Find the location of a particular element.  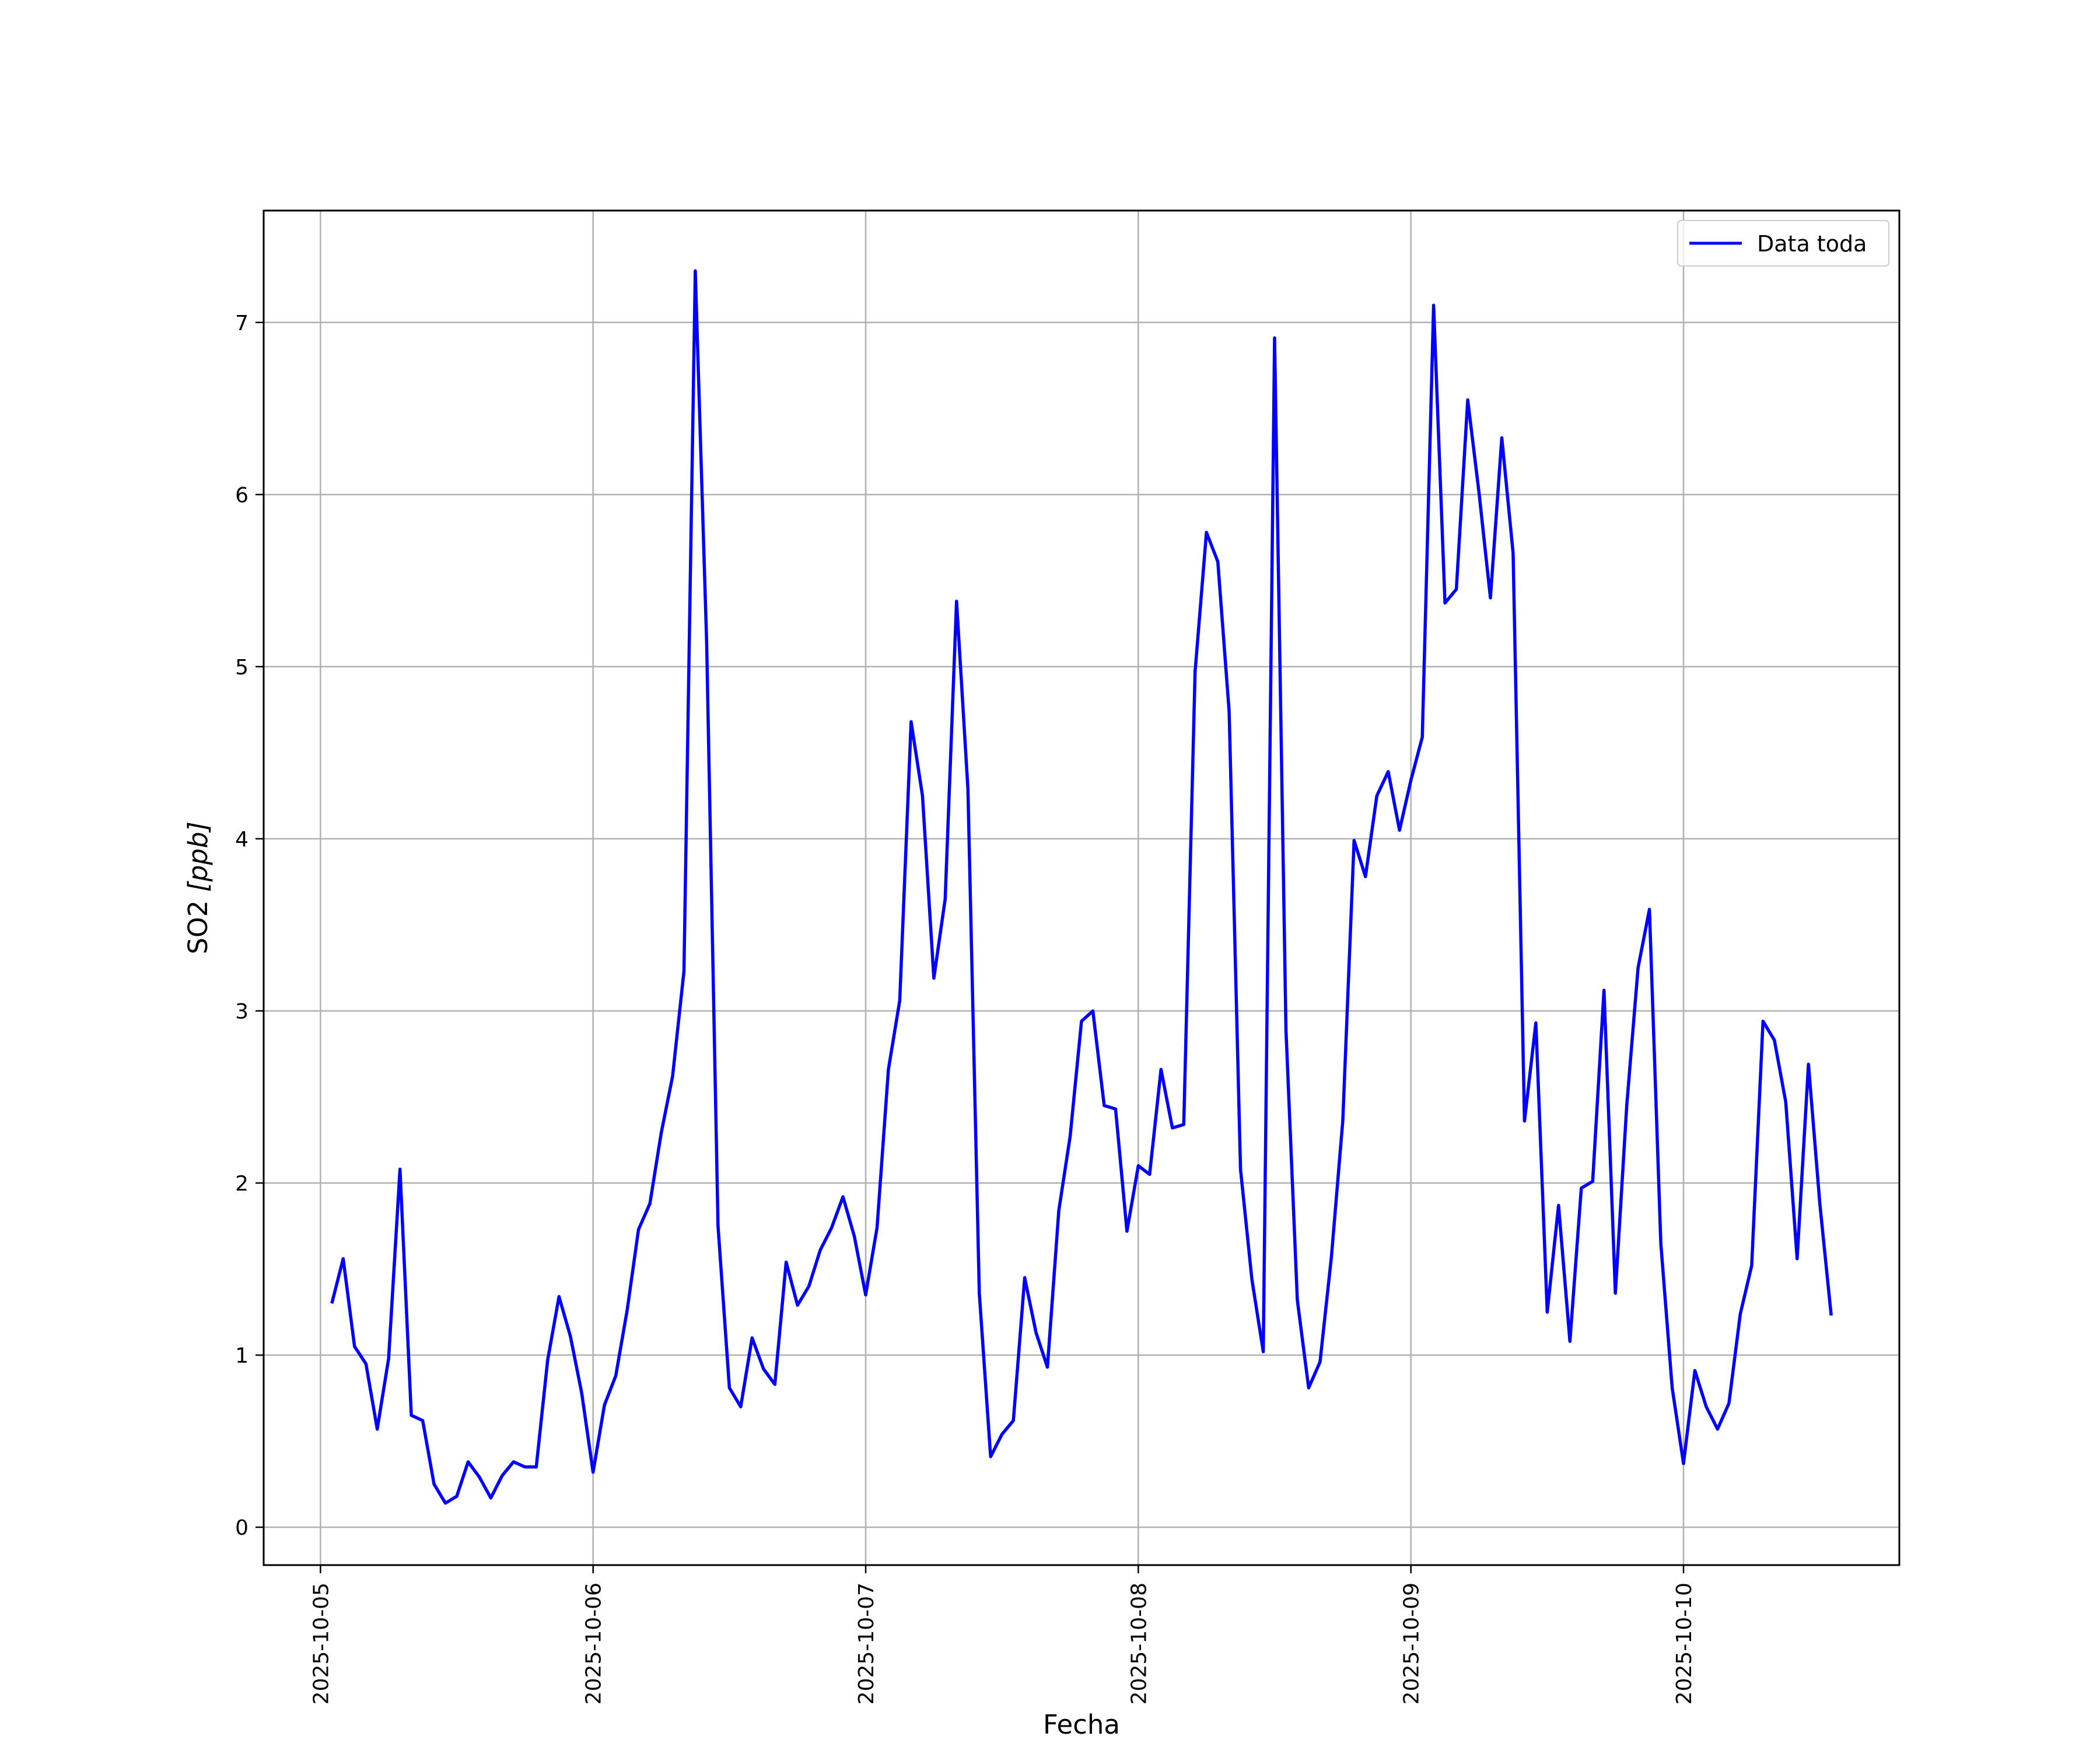

y-axis-ticks: 0 1 2 3 4 5 6 7 is located at coordinates (249, 926).